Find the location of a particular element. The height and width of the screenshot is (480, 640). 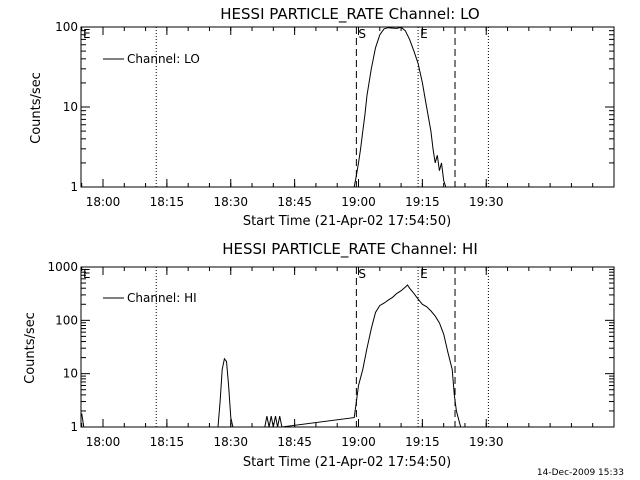

panel-hi-title: HESSI PARTICLE_RATE Channel: HI is located at coordinates (350, 249).